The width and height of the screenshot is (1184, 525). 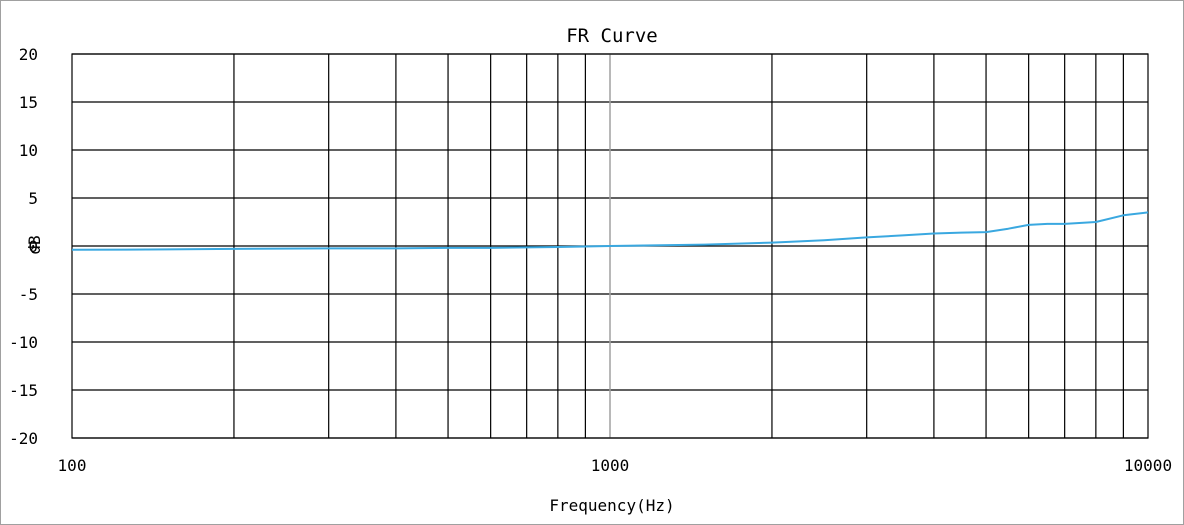 I want to click on series-line, so click(x=610, y=231).